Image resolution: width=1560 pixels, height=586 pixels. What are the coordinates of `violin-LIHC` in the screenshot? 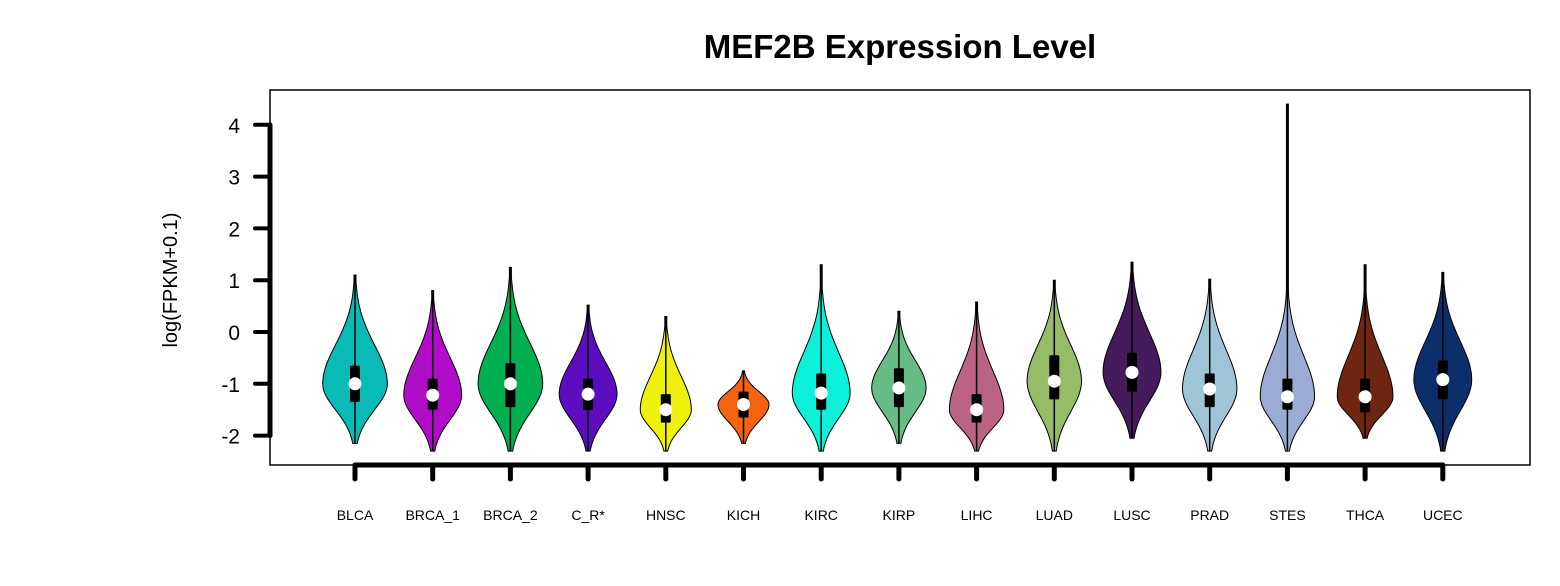 It's located at (976, 376).